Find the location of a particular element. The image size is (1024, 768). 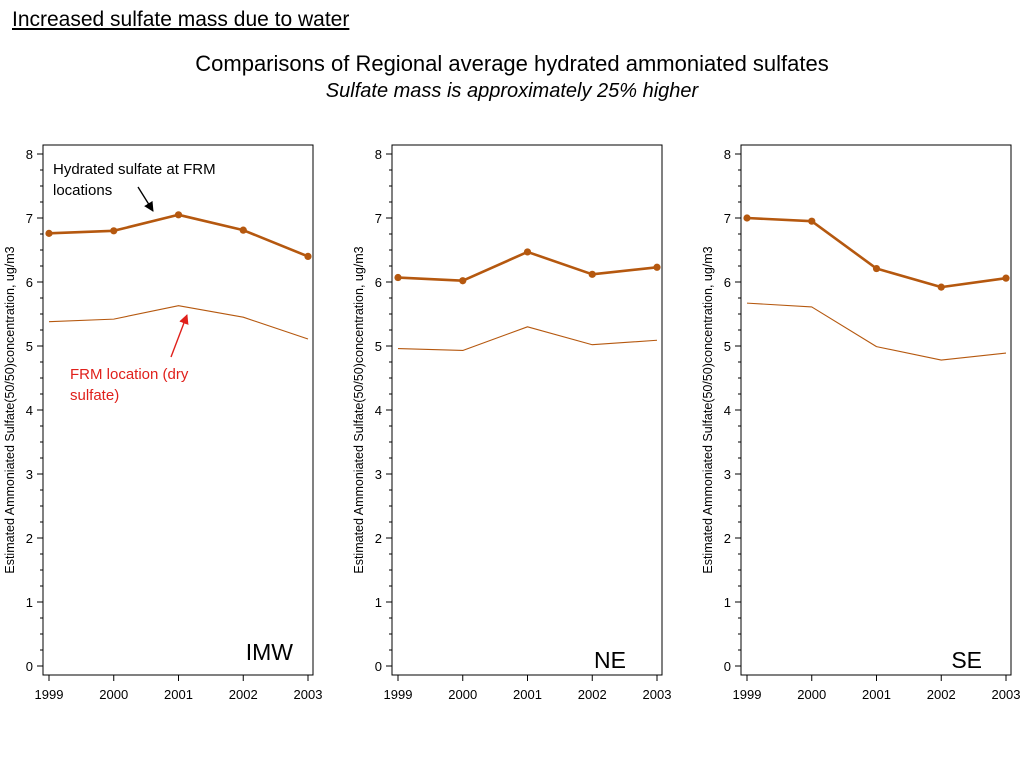

region-label: NE is located at coordinates (610, 660).